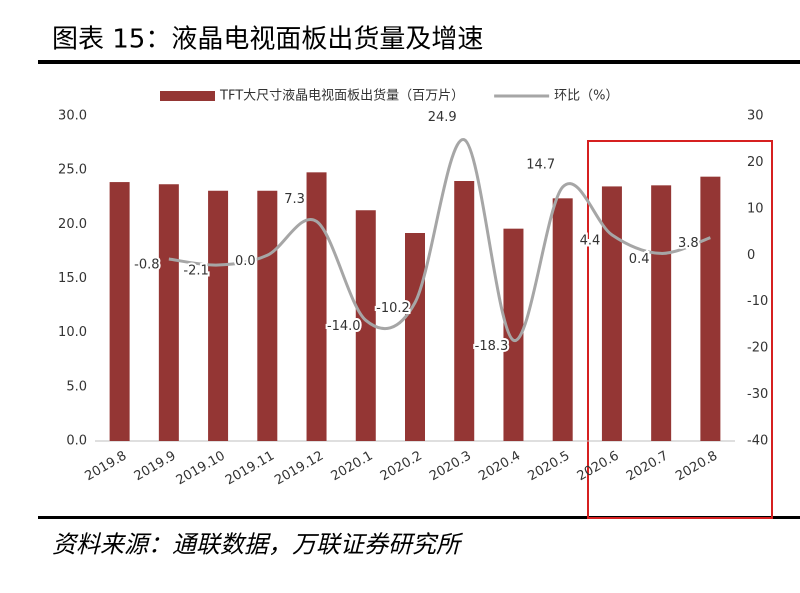  What do you see at coordinates (393, 308) in the screenshot?
I see `data-label: -10.2` at bounding box center [393, 308].